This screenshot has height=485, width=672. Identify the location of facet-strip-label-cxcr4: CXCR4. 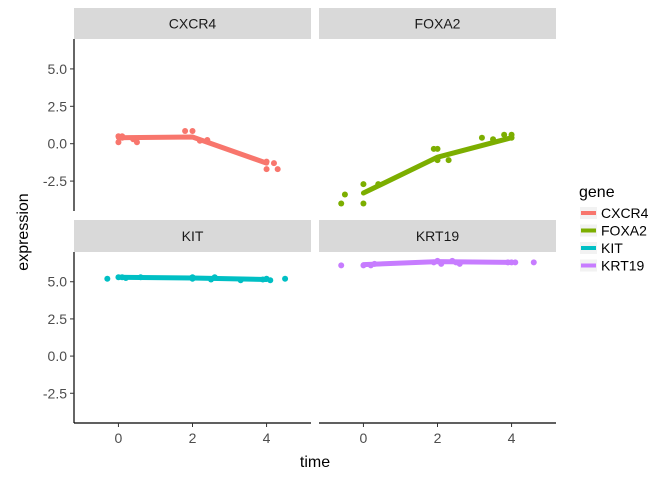
(193, 24).